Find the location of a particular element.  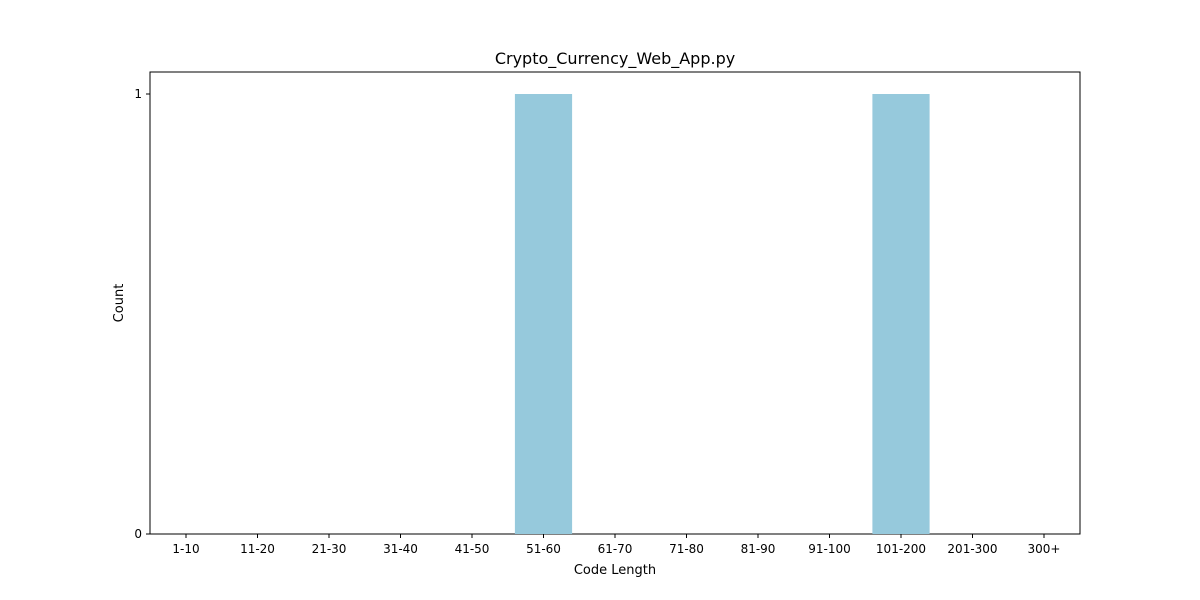

y-axis-ticks: 01 is located at coordinates (142, 314).